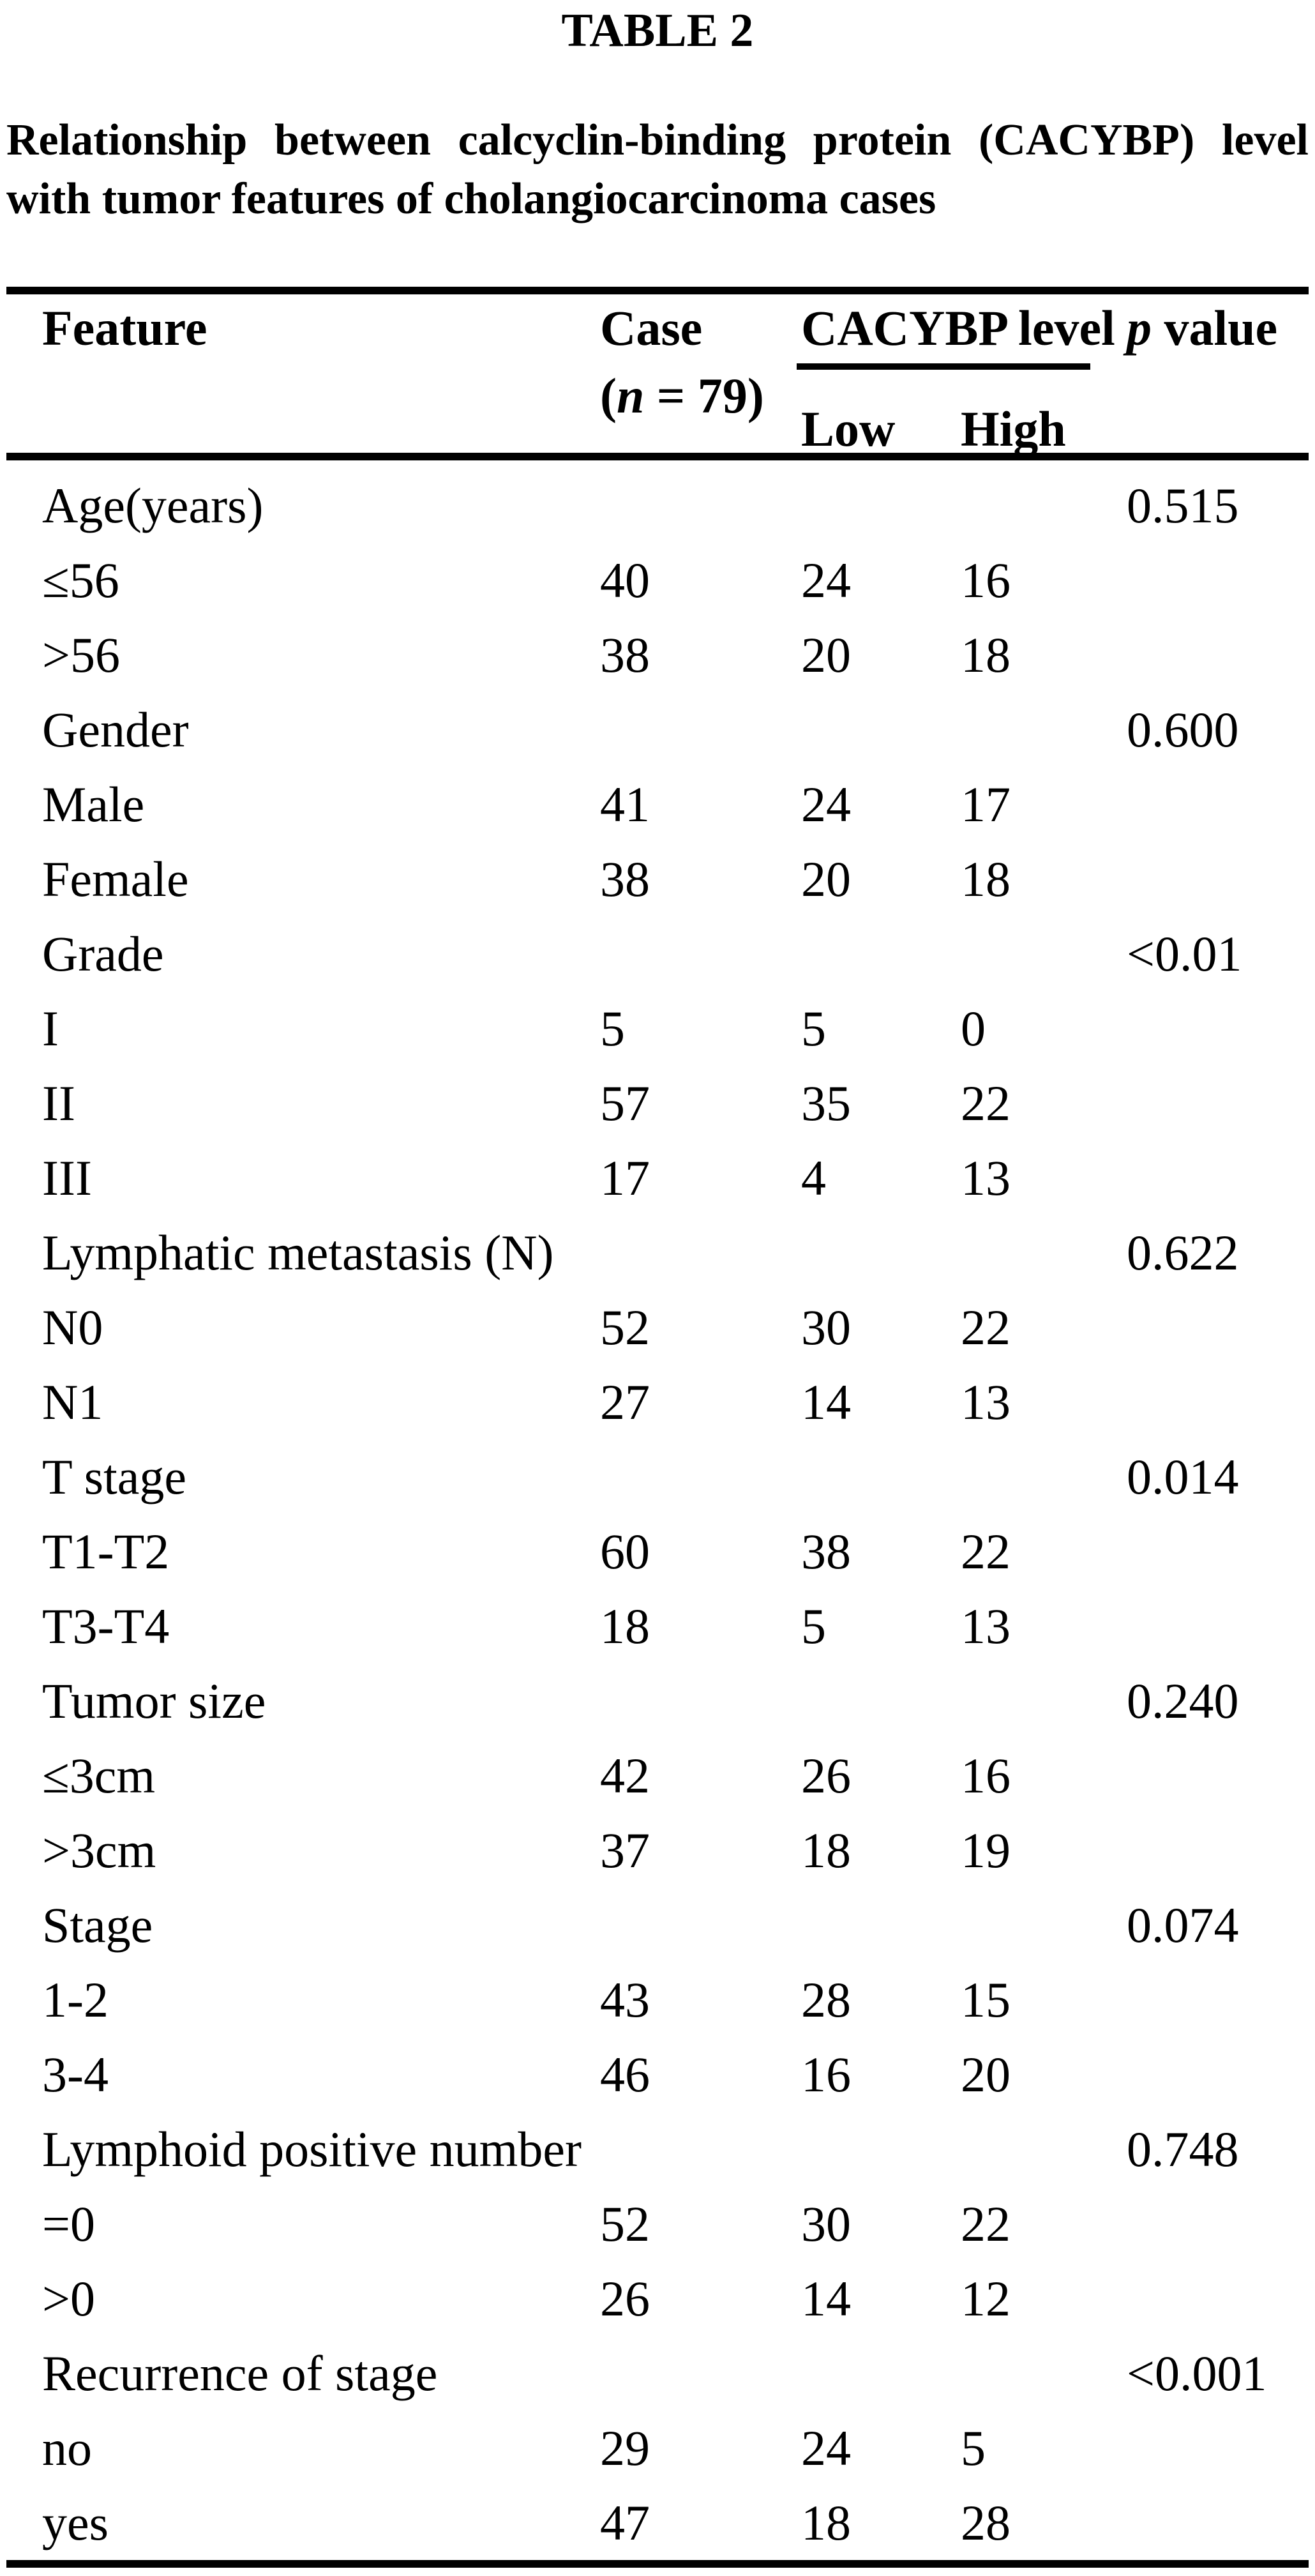 Image resolution: width=1315 pixels, height=2576 pixels. Describe the element at coordinates (657, 2149) in the screenshot. I see `table-row: Lymphoid positive number 0.748` at that location.